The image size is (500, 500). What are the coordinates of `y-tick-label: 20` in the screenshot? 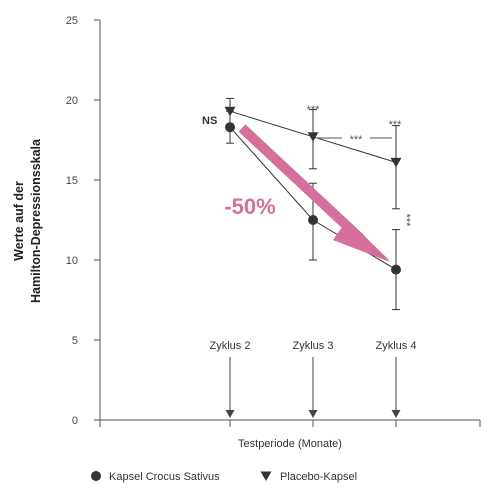 It's located at (72, 101).